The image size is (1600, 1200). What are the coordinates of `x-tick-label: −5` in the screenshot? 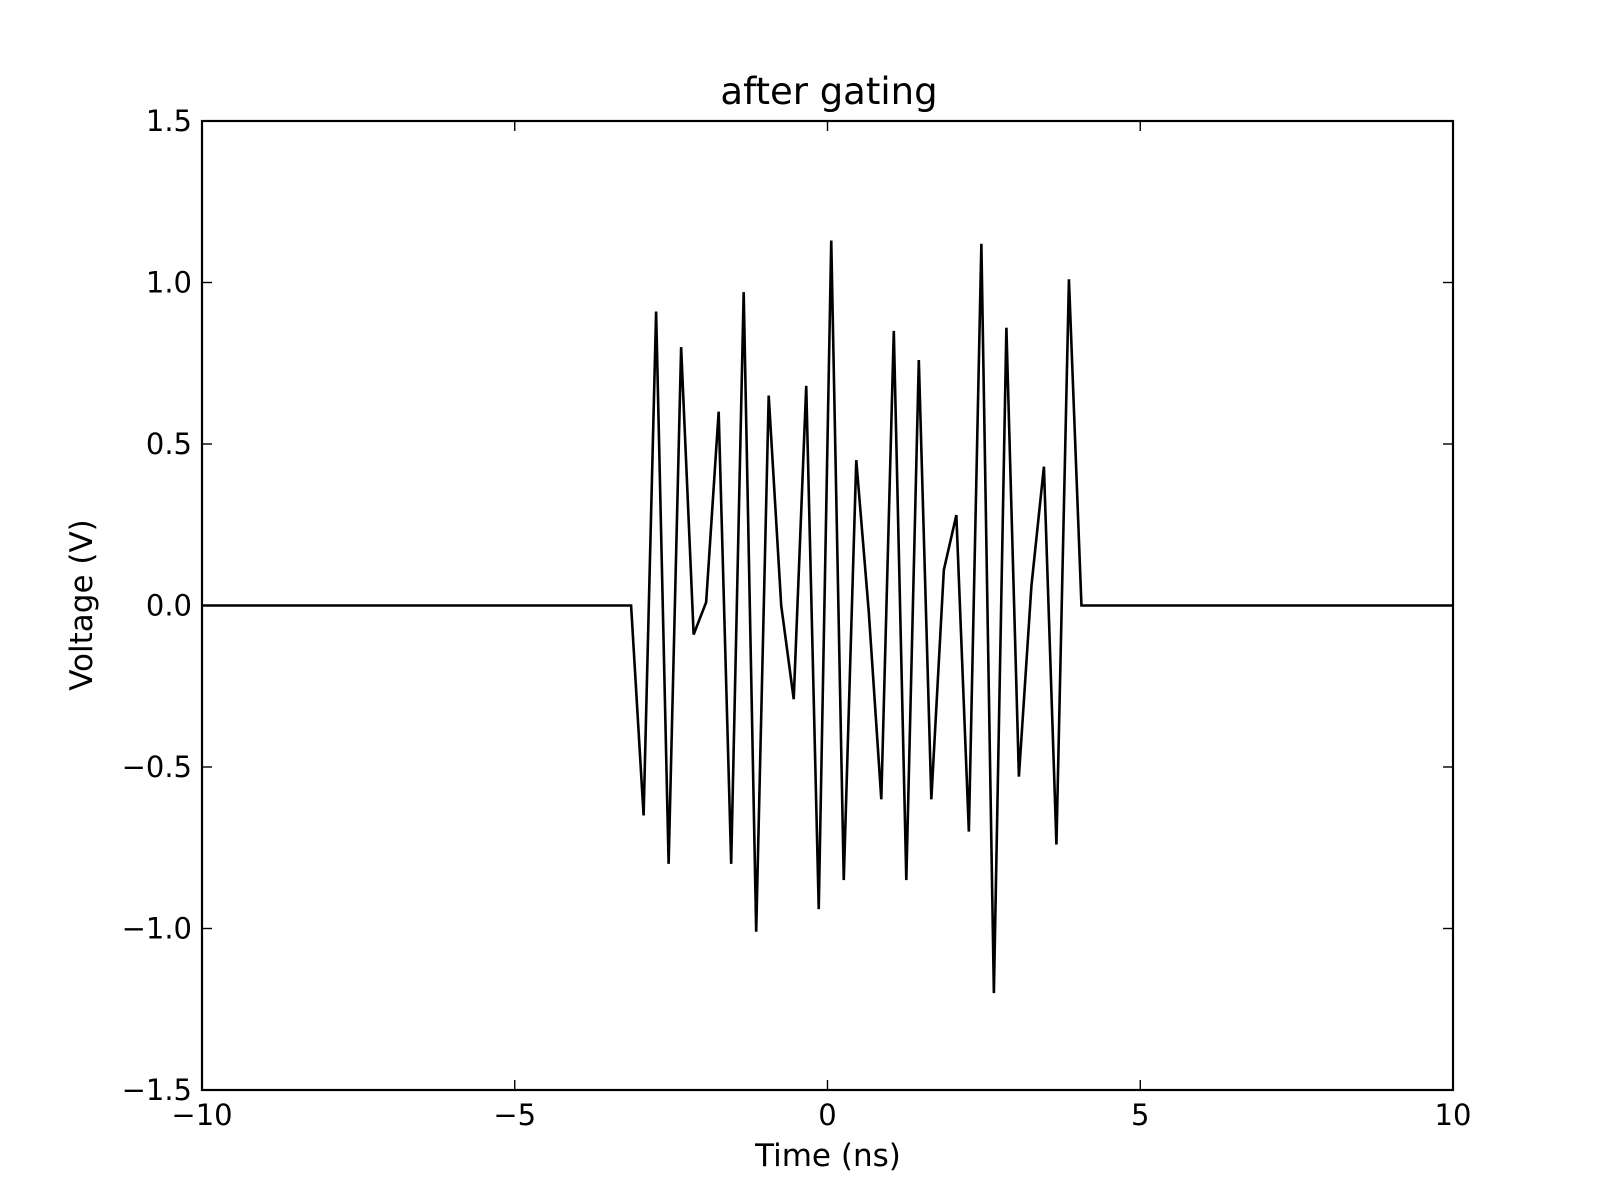 It's located at (514, 1115).